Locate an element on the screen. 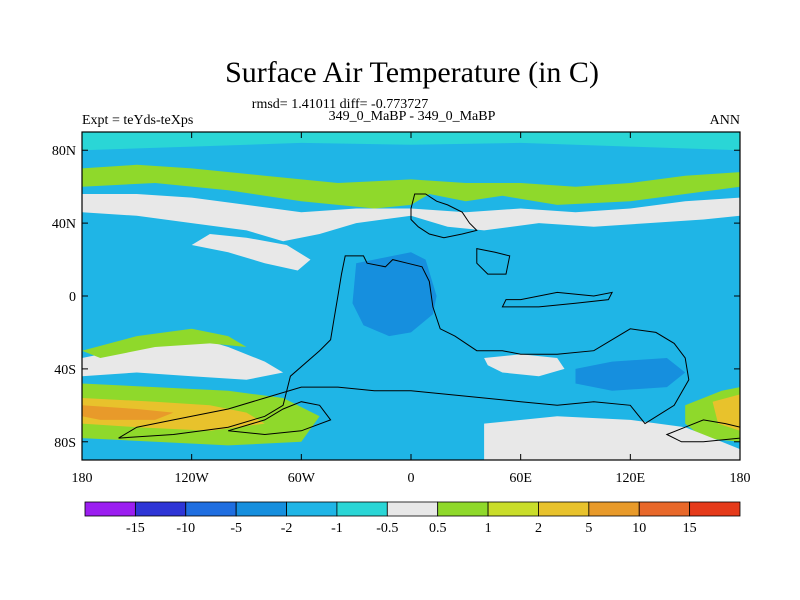 The image size is (800, 600). field-region-north-neutral-band is located at coordinates (411, 218).